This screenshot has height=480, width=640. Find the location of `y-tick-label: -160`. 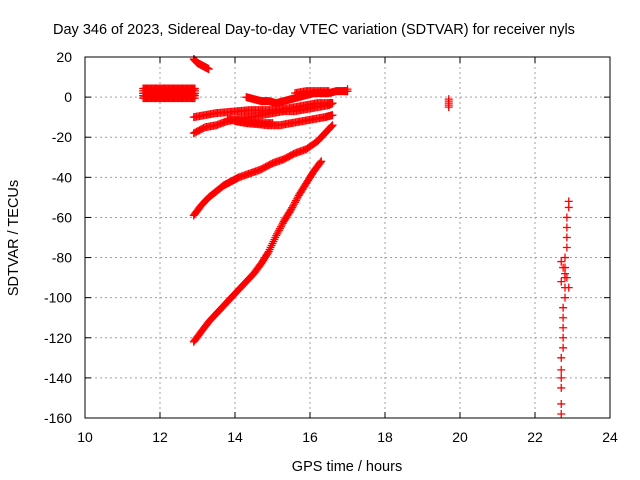

y-tick-label: -160 is located at coordinates (58, 418).